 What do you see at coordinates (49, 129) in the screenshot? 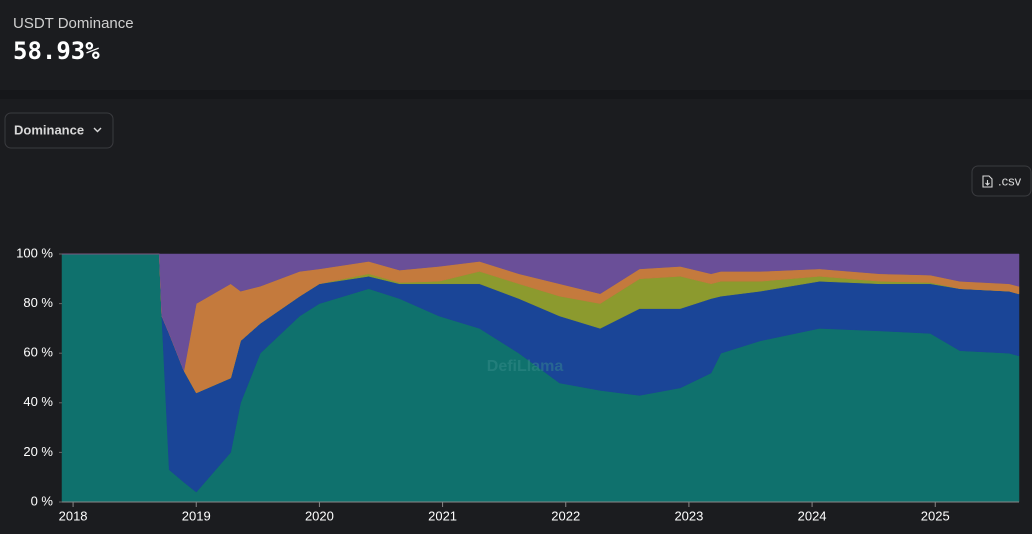
I see `dropdown-label: Dominance` at bounding box center [49, 129].